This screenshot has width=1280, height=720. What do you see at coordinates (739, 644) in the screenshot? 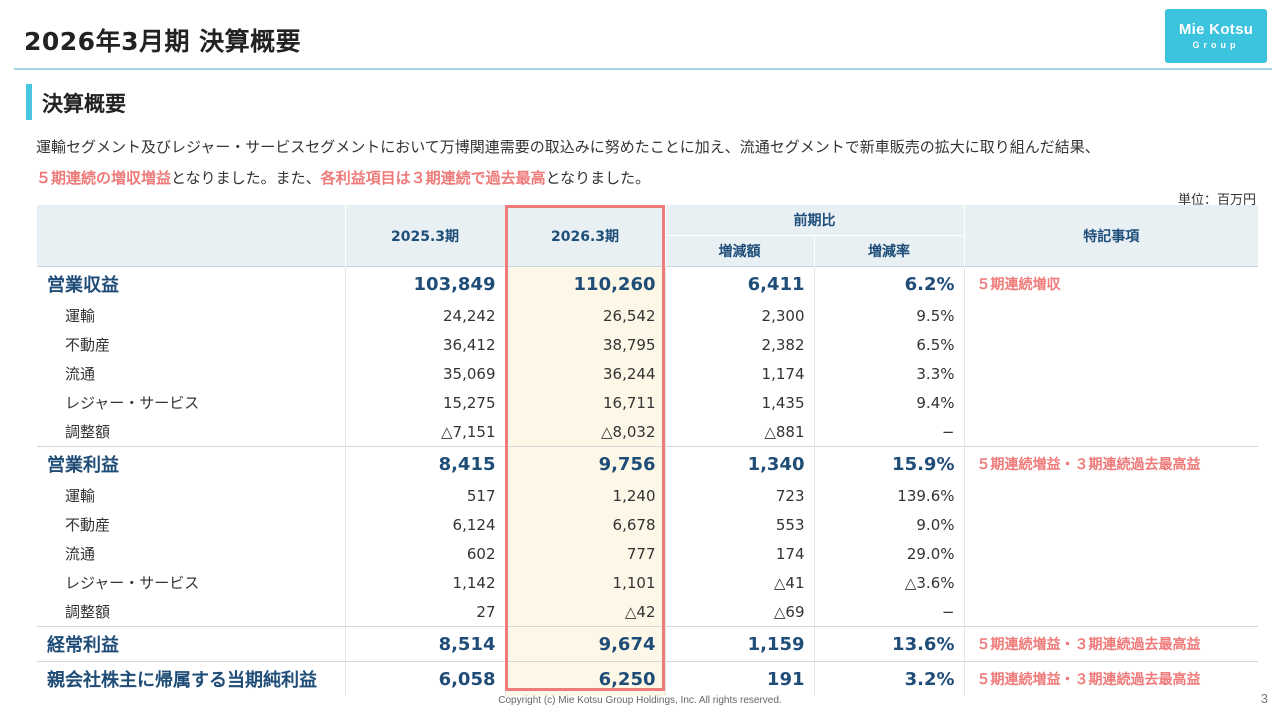
I see `cell-diff: 1,159` at bounding box center [739, 644].